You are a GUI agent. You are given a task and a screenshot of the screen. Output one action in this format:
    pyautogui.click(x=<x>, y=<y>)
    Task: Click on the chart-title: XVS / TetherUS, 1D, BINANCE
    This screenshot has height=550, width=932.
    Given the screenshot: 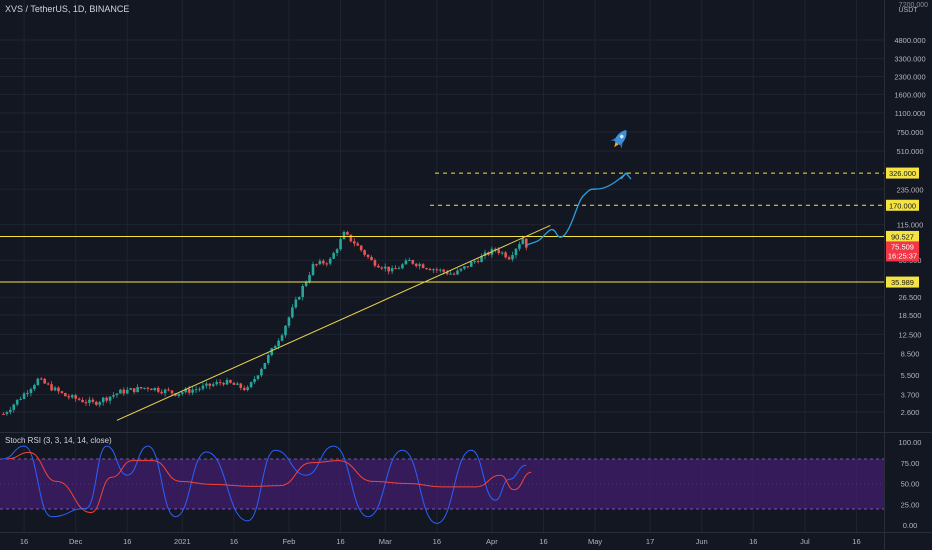 What is the action you would take?
    pyautogui.click(x=67, y=9)
    